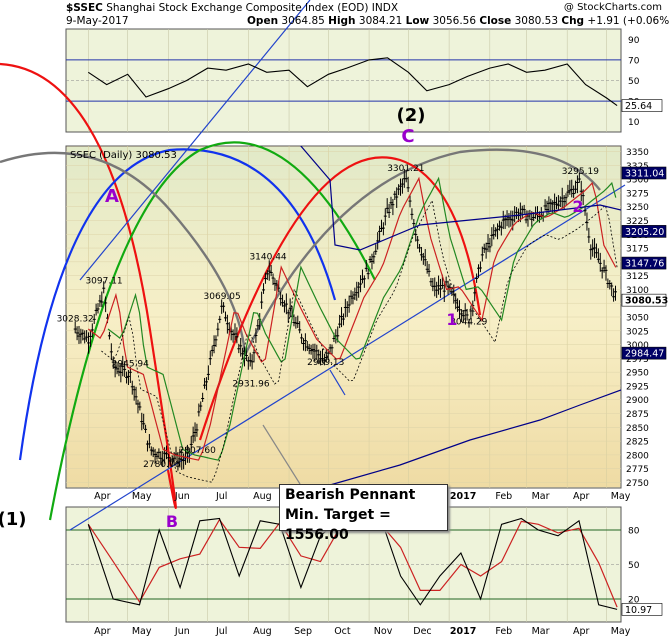  What do you see at coordinates (634, 82) in the screenshot?
I see `rsi-y-tick: 50` at bounding box center [634, 82].